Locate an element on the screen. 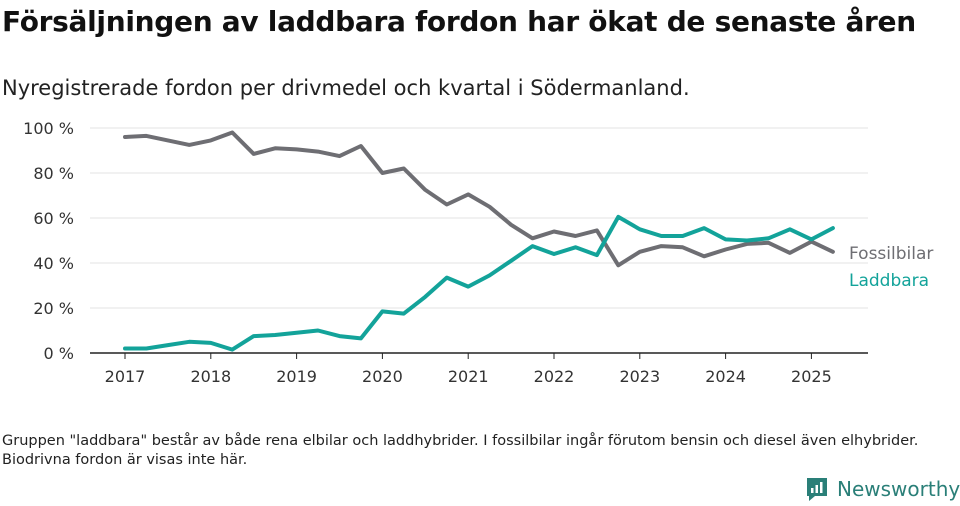  brand-logo: Newsworthy is located at coordinates (882, 489).